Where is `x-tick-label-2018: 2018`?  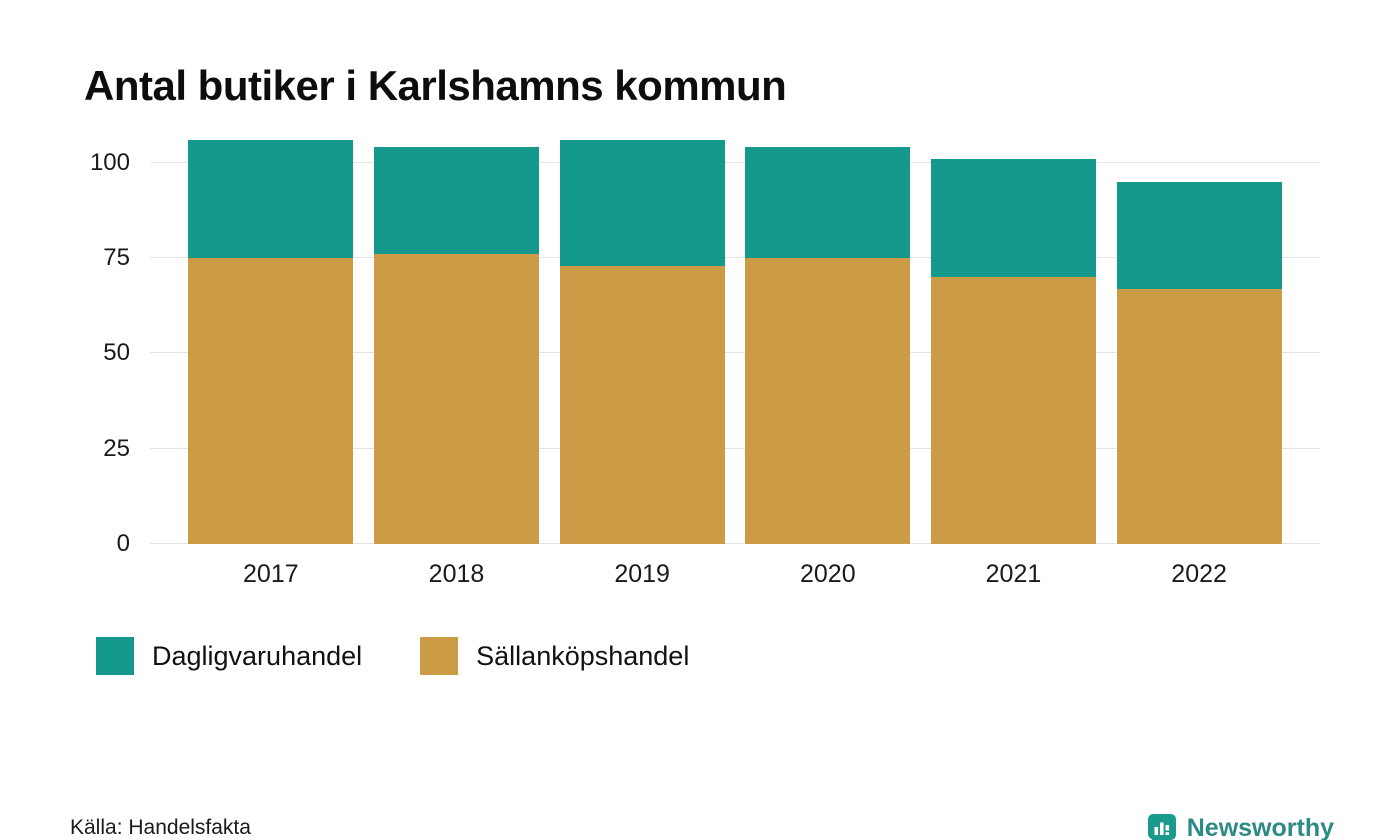
x-tick-label-2018: 2018 is located at coordinates (456, 574).